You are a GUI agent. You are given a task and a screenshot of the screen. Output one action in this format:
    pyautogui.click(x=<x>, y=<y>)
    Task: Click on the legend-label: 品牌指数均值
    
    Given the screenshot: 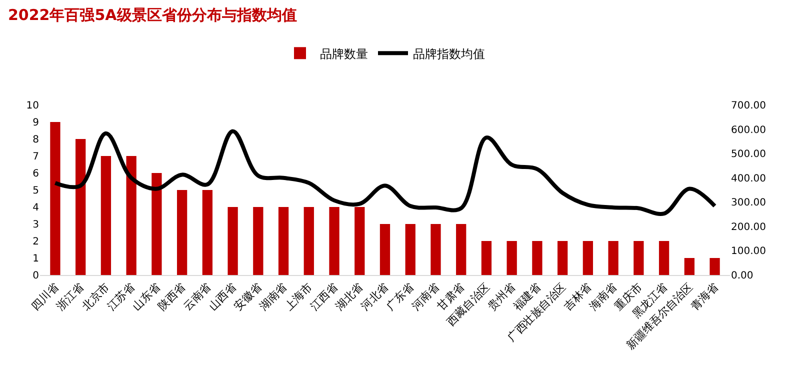 What is the action you would take?
    pyautogui.click(x=449, y=53)
    